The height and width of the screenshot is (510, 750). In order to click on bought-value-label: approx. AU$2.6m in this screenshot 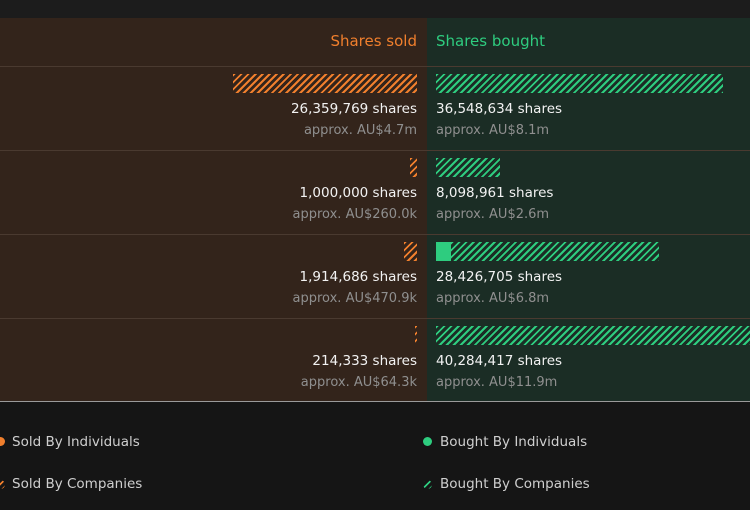, I will do `click(493, 214)`.